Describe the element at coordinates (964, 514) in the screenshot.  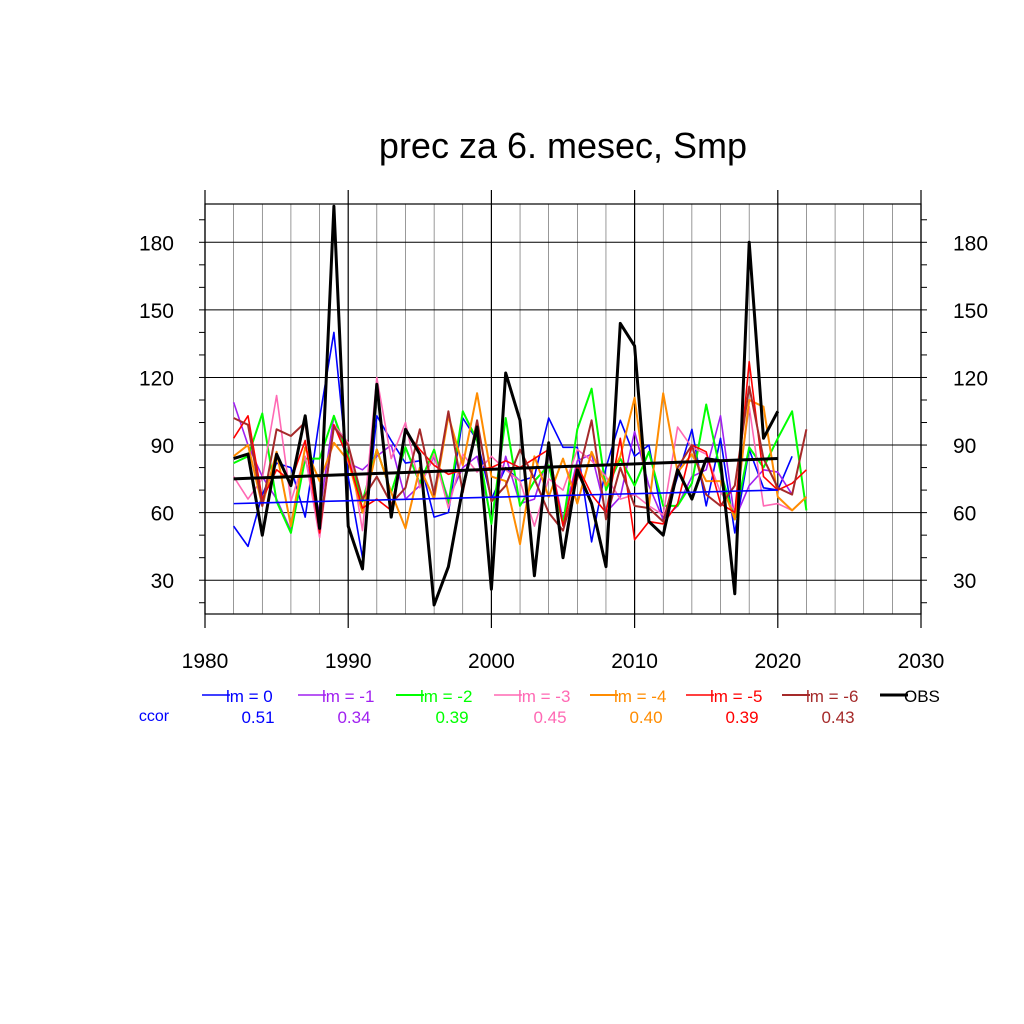
I see `y-tick-label-right: 60` at that location.